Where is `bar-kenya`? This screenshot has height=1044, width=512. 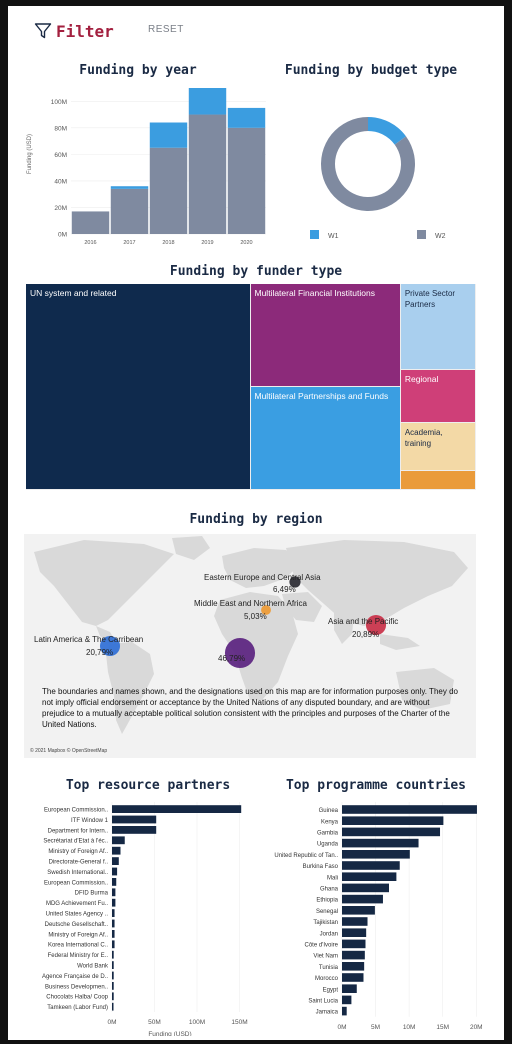 bar-kenya is located at coordinates (393, 820).